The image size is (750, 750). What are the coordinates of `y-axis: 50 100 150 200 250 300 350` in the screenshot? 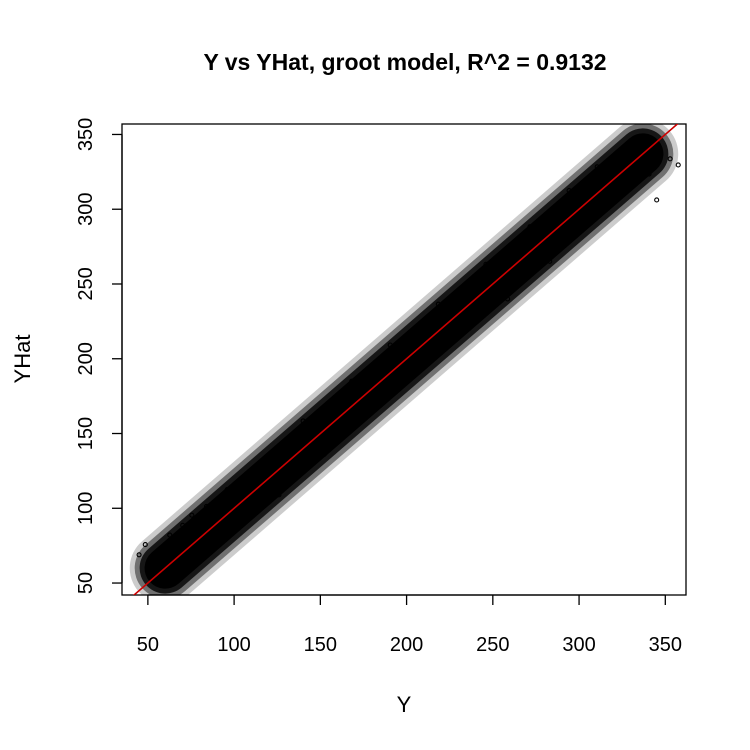 It's located at (99, 356).